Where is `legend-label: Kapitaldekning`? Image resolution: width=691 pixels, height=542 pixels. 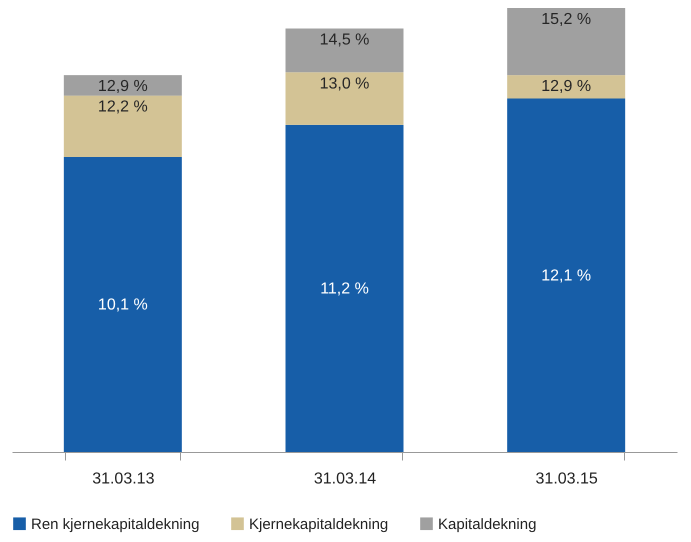
legend-label: Kapitaldekning is located at coordinates (487, 524).